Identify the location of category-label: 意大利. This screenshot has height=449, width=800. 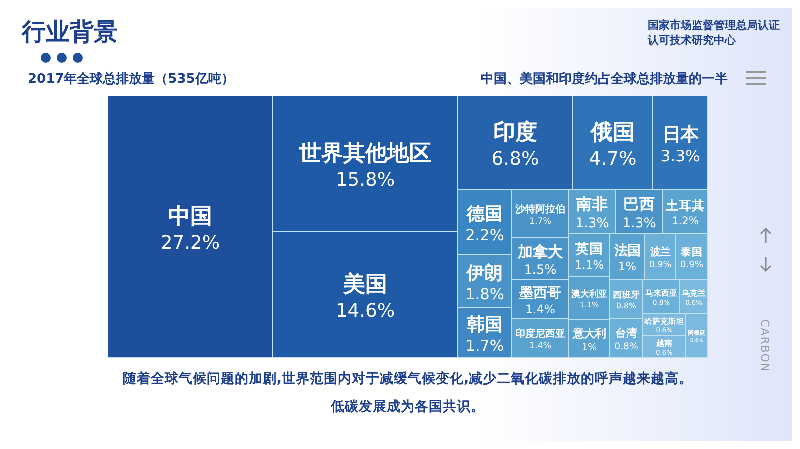
(589, 333).